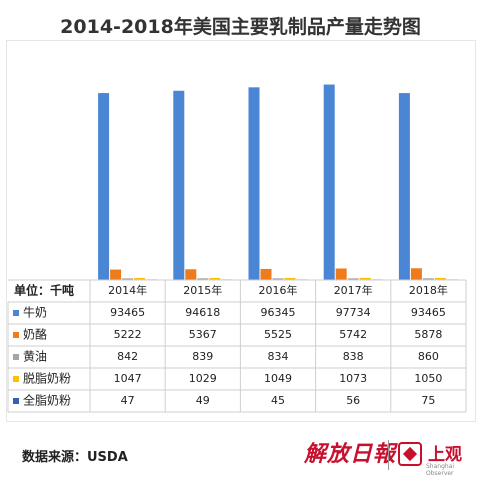  I want to click on data-label-3-4: 838, so click(353, 356).